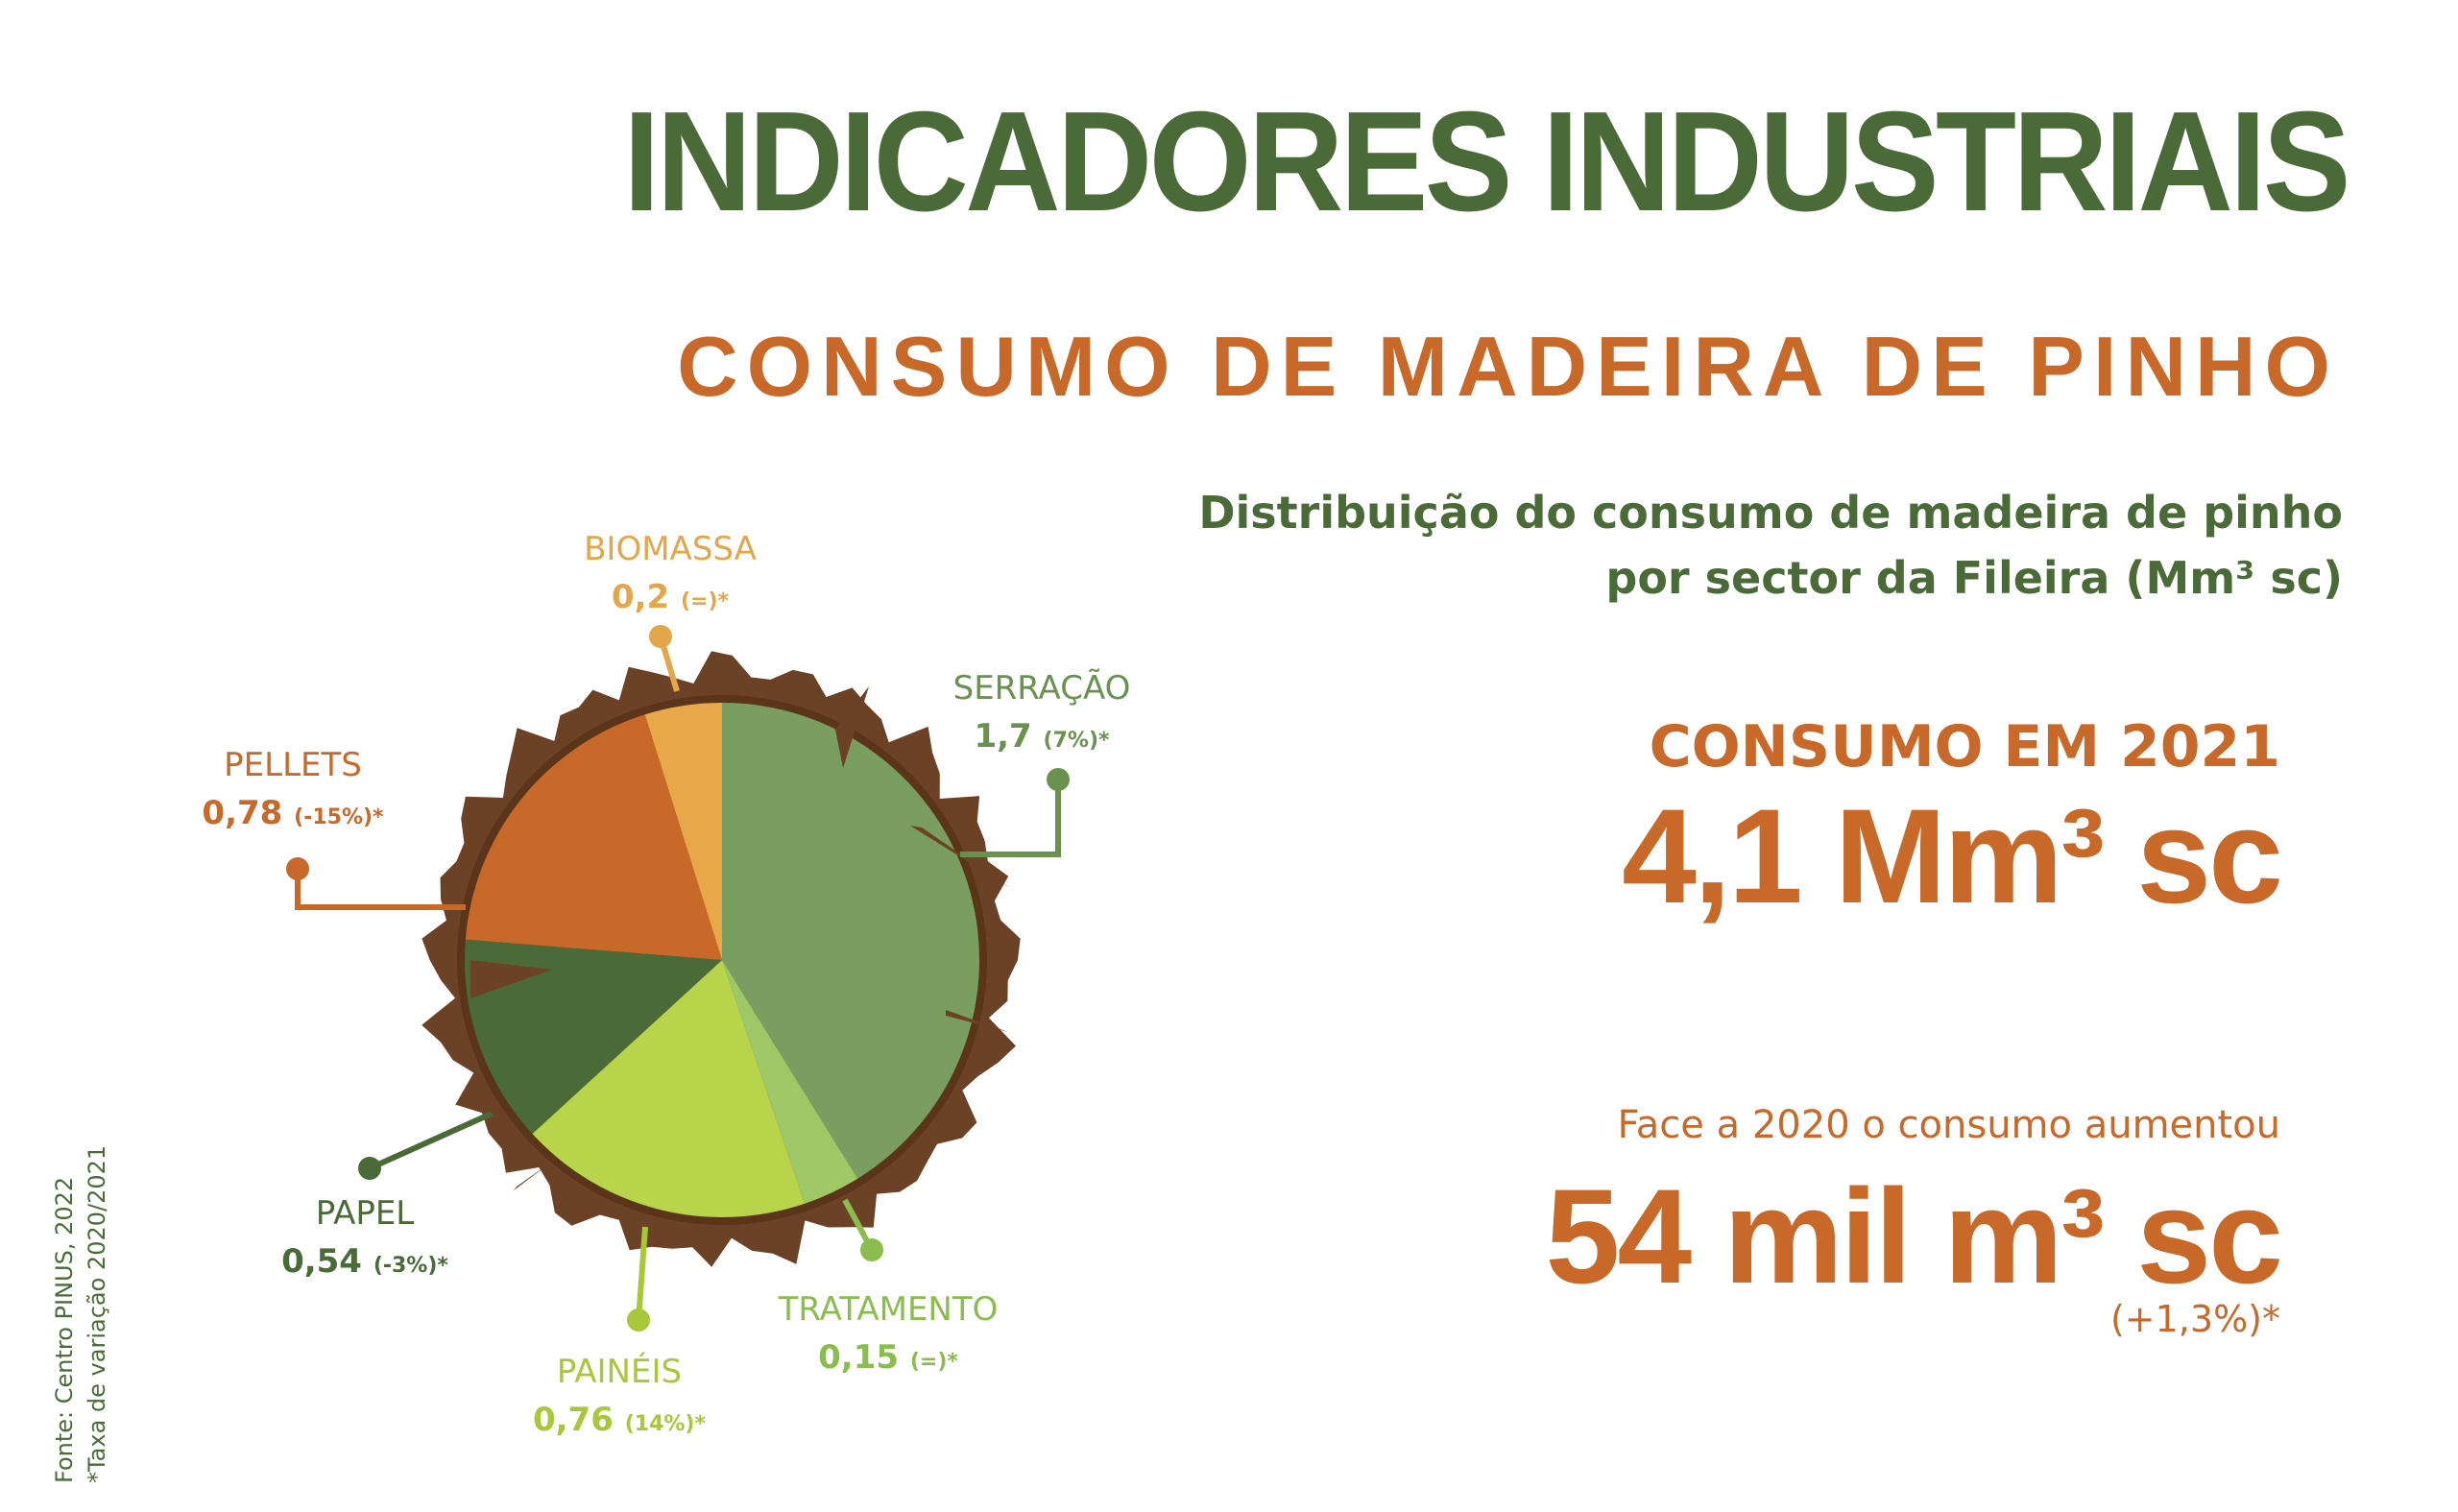  Describe the element at coordinates (1487, 162) in the screenshot. I see `main-title: INDICADORES INDUSTRIAIS` at that location.